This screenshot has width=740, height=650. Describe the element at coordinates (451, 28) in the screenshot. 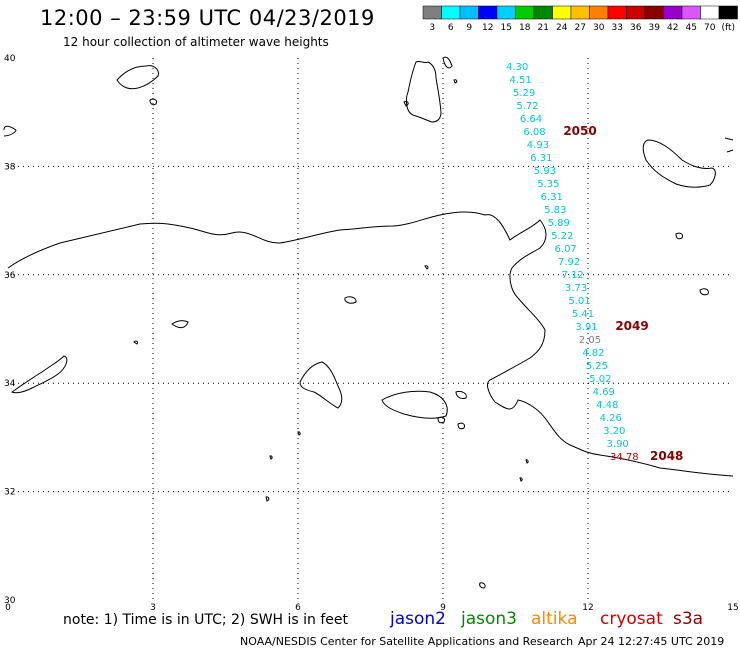

I see `legend-label: 6` at that location.